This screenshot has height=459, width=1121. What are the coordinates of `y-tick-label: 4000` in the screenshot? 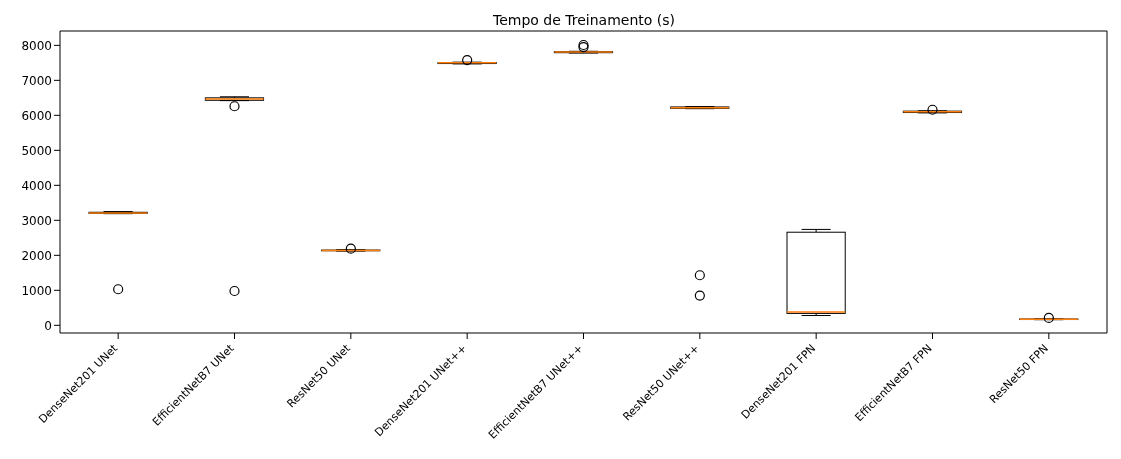 It's located at (36, 185).